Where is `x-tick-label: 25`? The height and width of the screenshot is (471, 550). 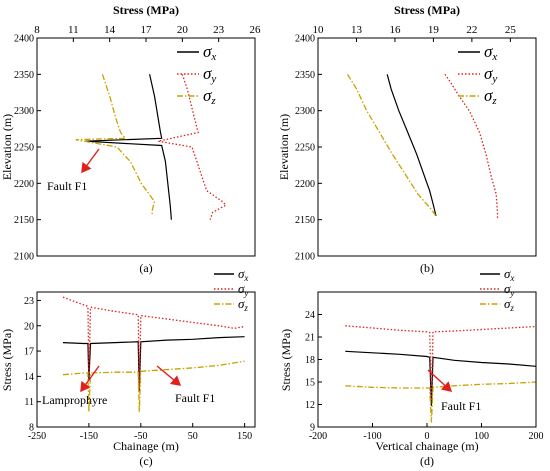
x-tick-label: 25 is located at coordinates (511, 30).